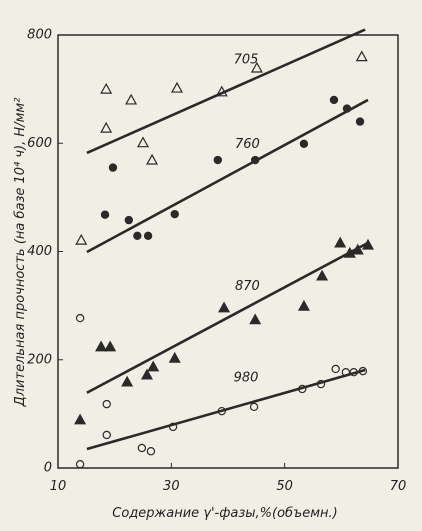 The width and height of the screenshot is (422, 531). What do you see at coordinates (284, 486) in the screenshot?
I see `x-tick-label: 50` at bounding box center [284, 486].